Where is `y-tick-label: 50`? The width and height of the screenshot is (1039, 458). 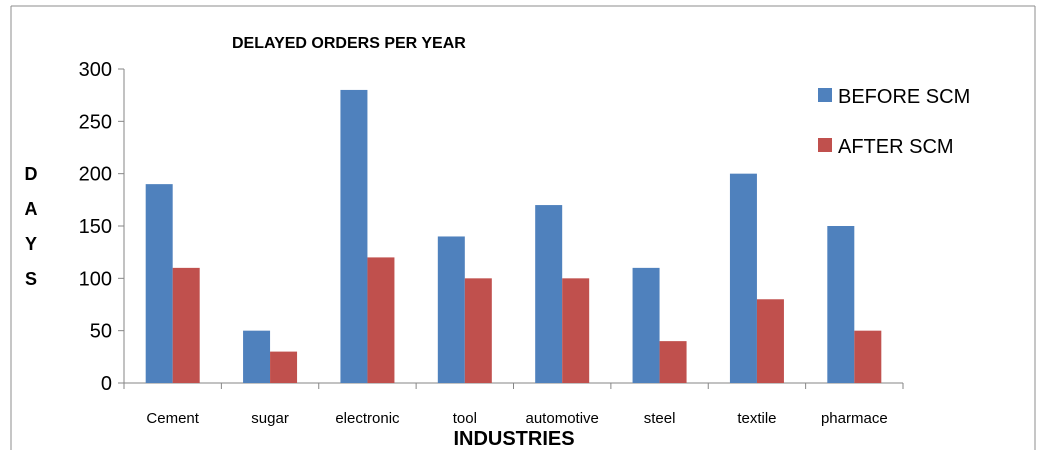 y-tick-label: 50 is located at coordinates (101, 332).